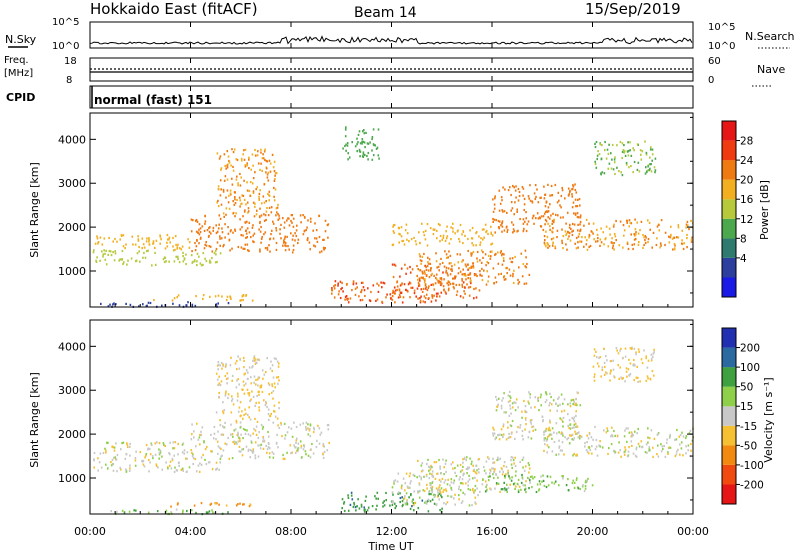 Image resolution: width=800 pixels, height=554 pixels. What do you see at coordinates (211, 505) in the screenshot?
I see `velocity-region` at bounding box center [211, 505].